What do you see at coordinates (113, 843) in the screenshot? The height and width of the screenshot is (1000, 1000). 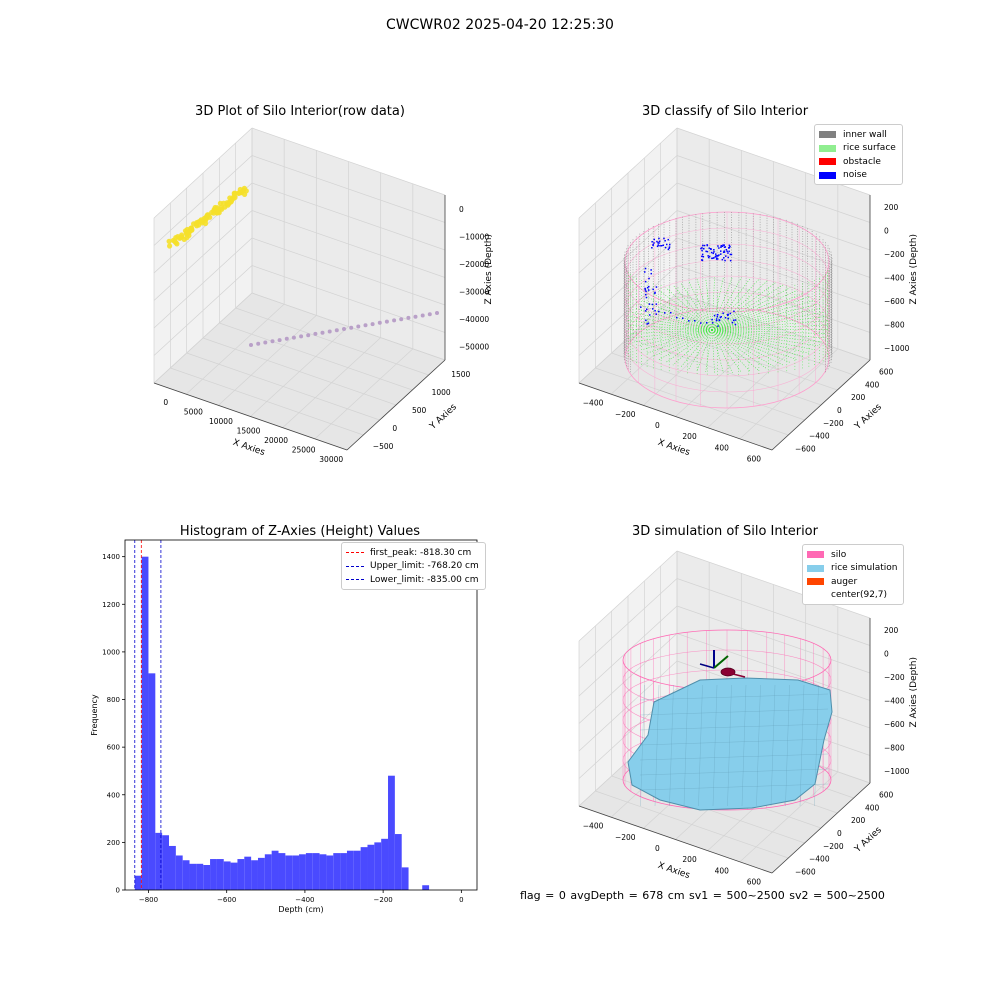 I see `y-tick-label: 200` at bounding box center [113, 843].